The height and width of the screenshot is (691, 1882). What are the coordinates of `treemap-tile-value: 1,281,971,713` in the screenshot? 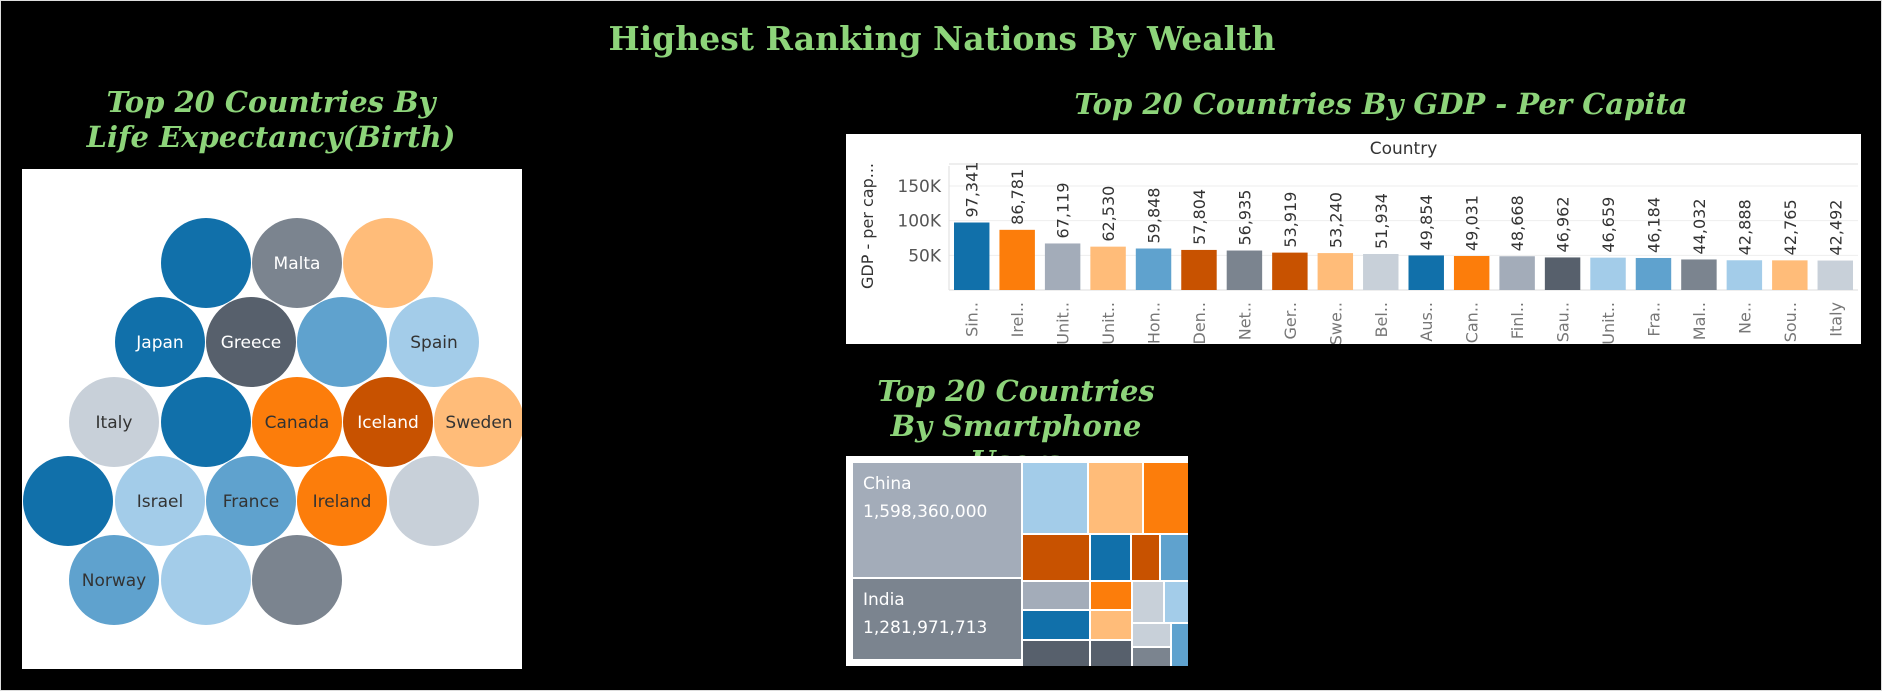 It's located at (925, 628).